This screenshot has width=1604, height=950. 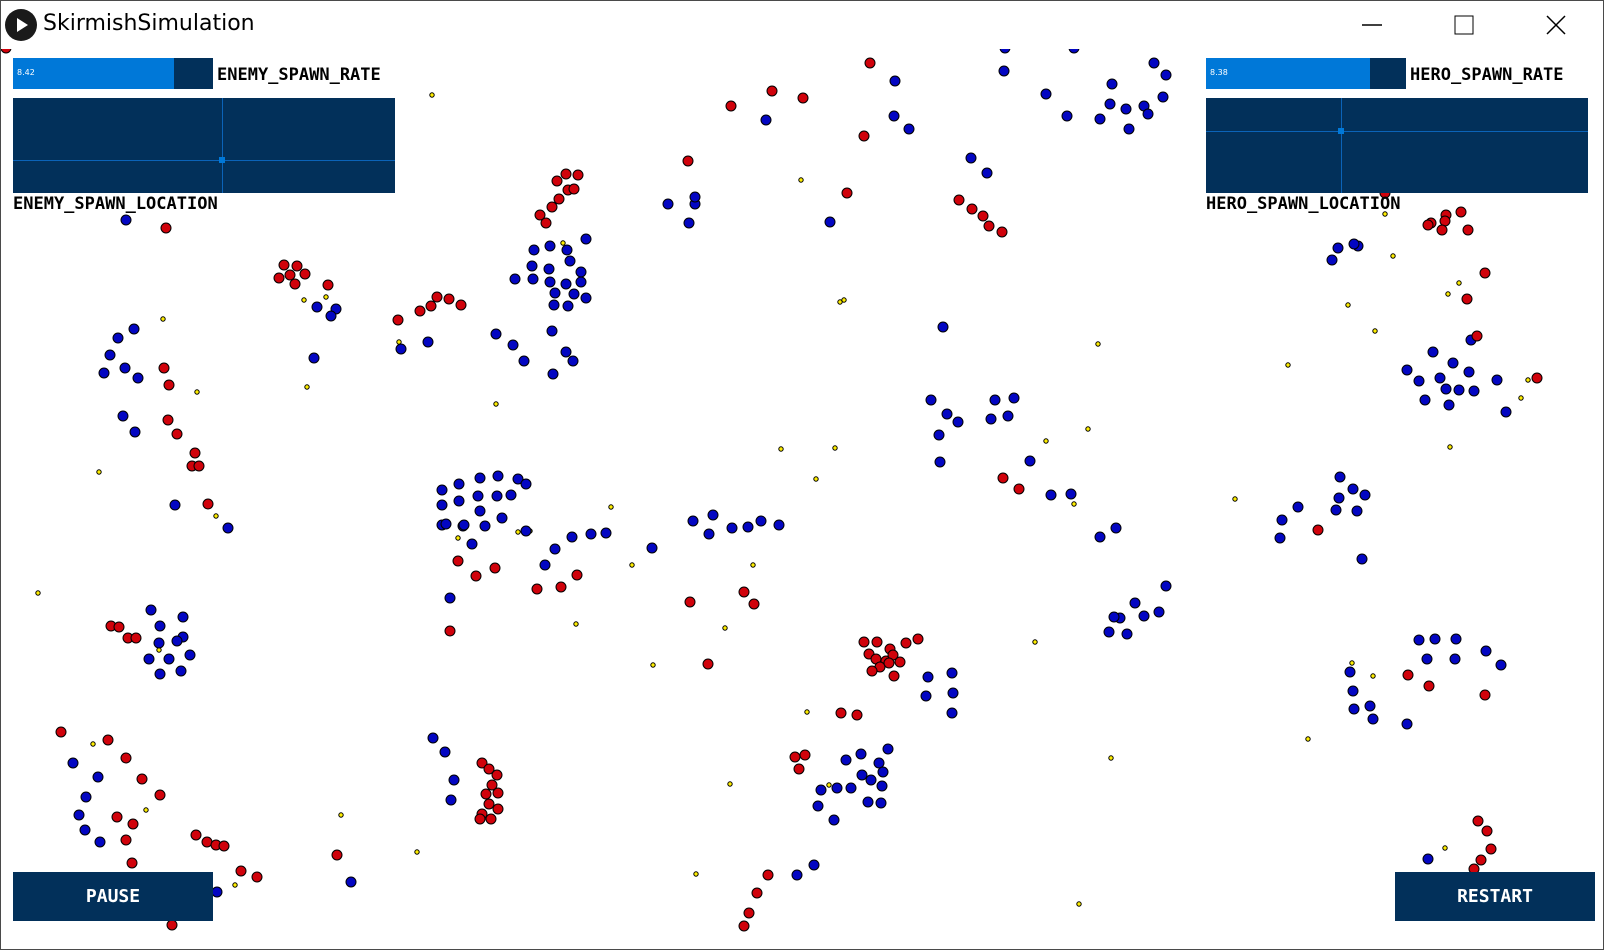 I want to click on restart-button: RESTART, so click(x=1495, y=896).